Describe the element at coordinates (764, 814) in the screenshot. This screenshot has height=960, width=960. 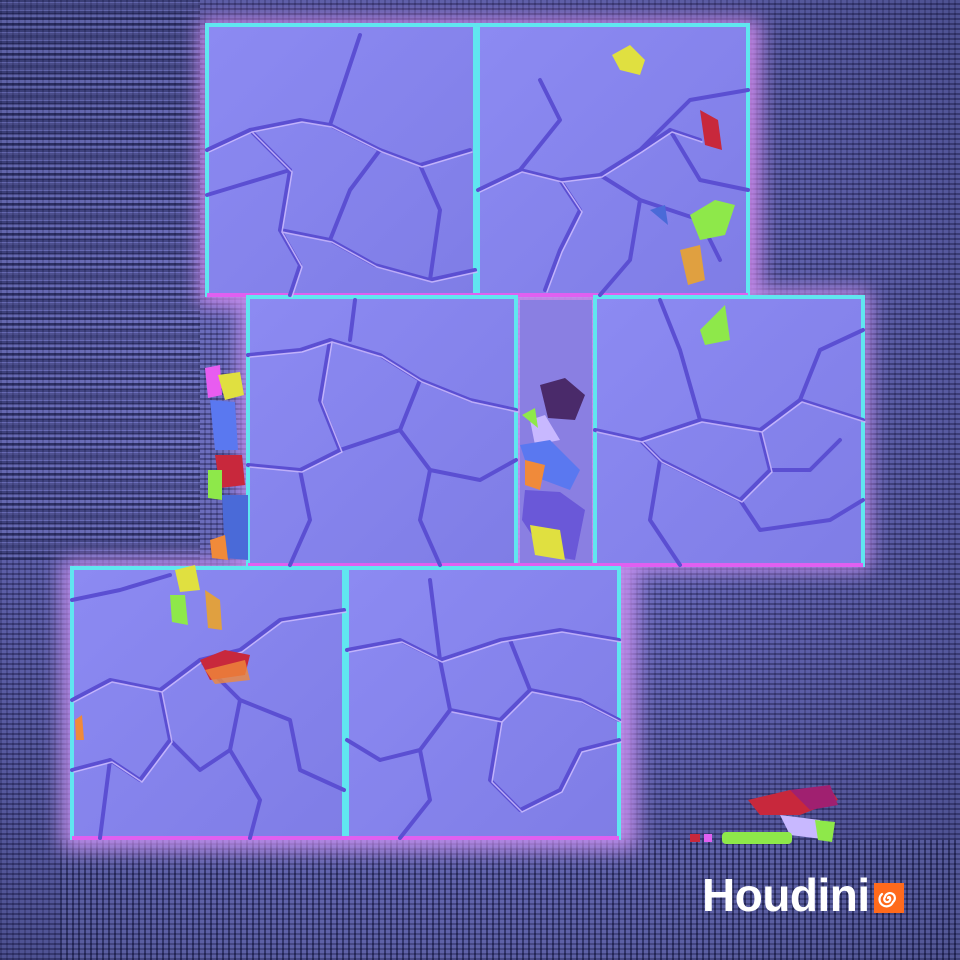
I see `scatter-debris` at that location.